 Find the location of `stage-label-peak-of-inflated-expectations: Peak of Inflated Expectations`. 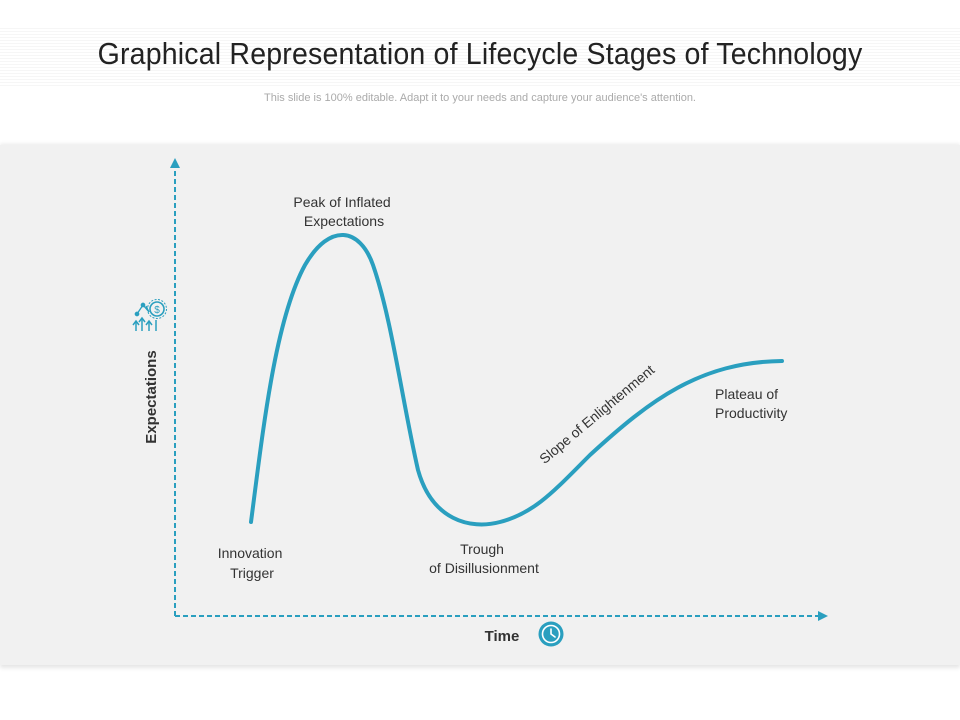

stage-label-peak-of-inflated-expectations: Peak of Inflated Expectations is located at coordinates (343, 211).